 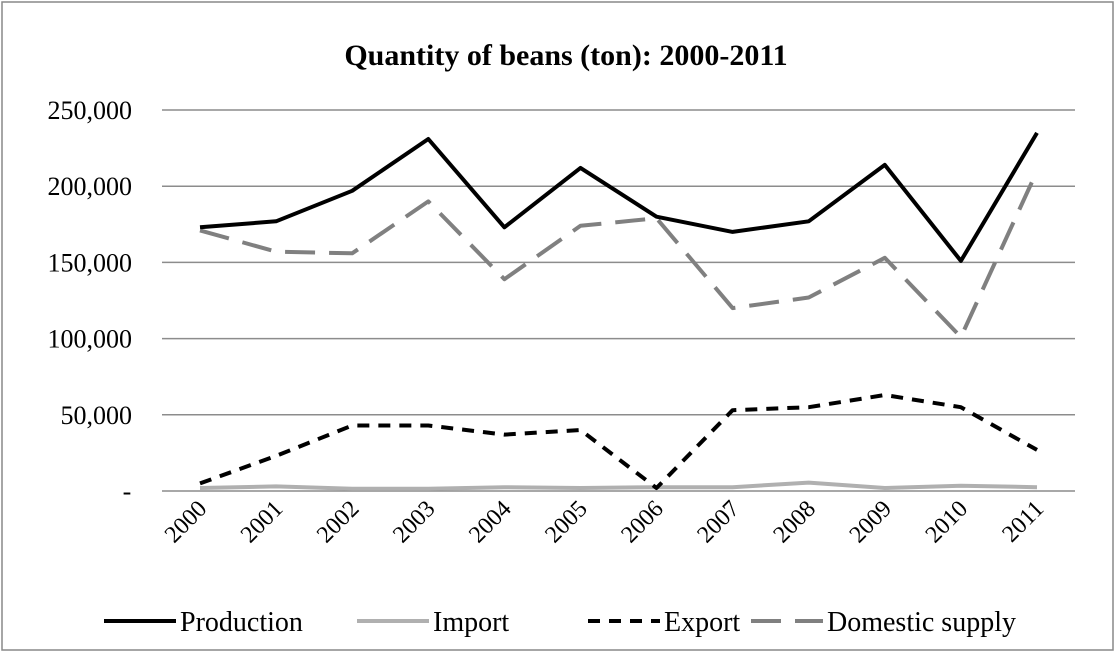 What do you see at coordinates (90, 186) in the screenshot?
I see `y-tick-label: 200,000` at bounding box center [90, 186].